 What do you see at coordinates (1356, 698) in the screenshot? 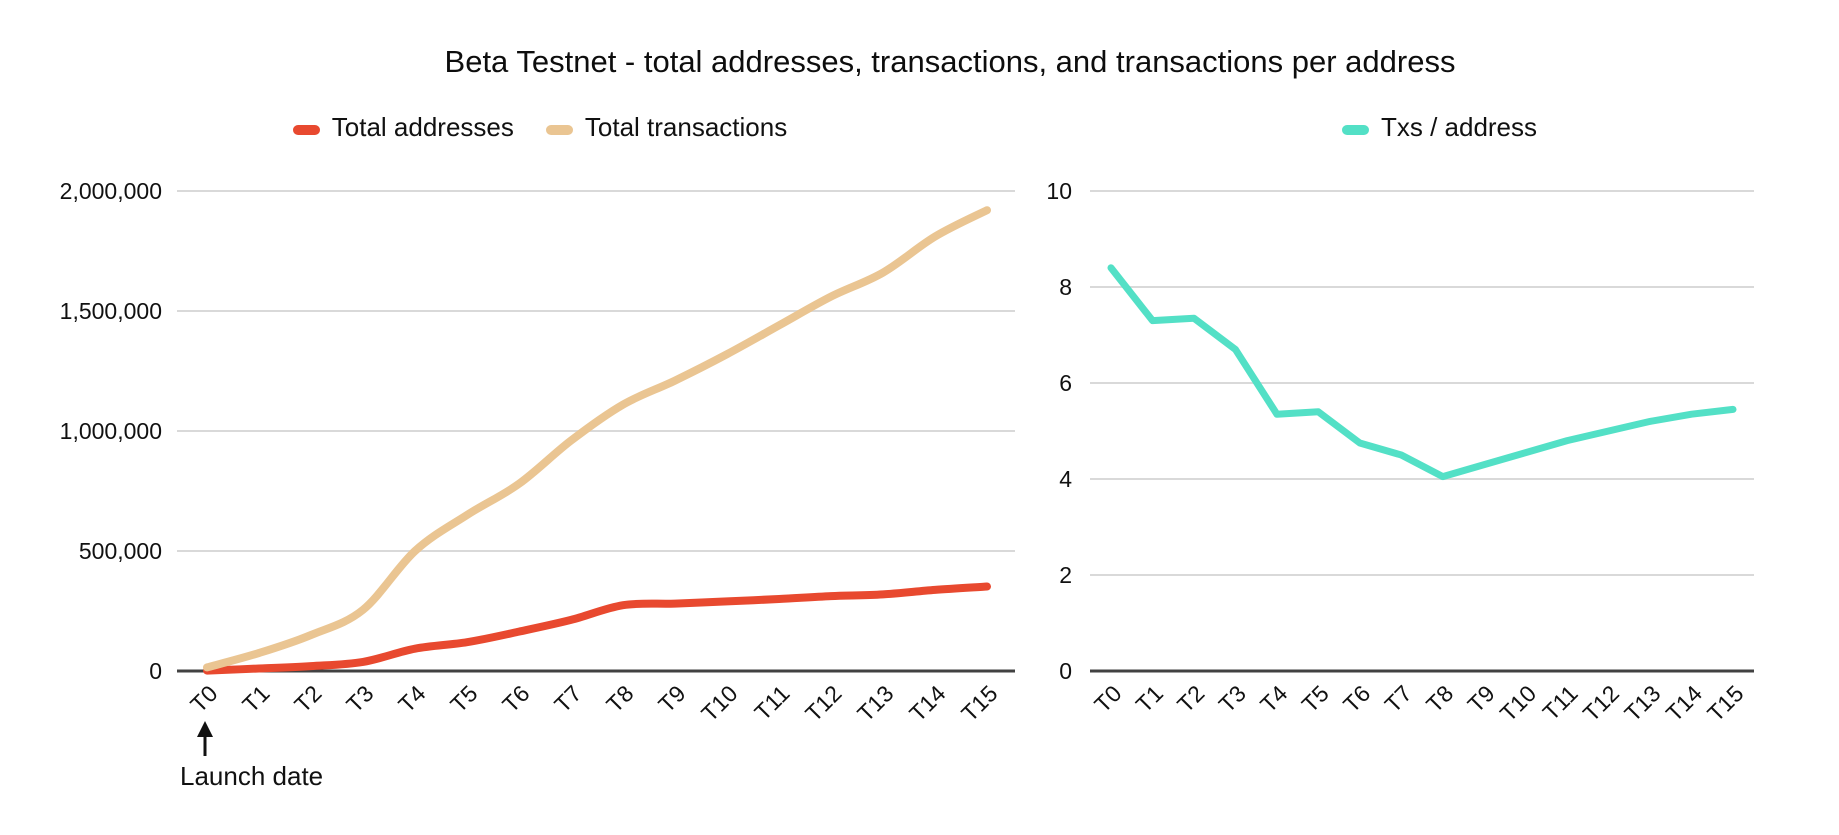
I see `chart1-x-tick-label: T6` at bounding box center [1356, 698].